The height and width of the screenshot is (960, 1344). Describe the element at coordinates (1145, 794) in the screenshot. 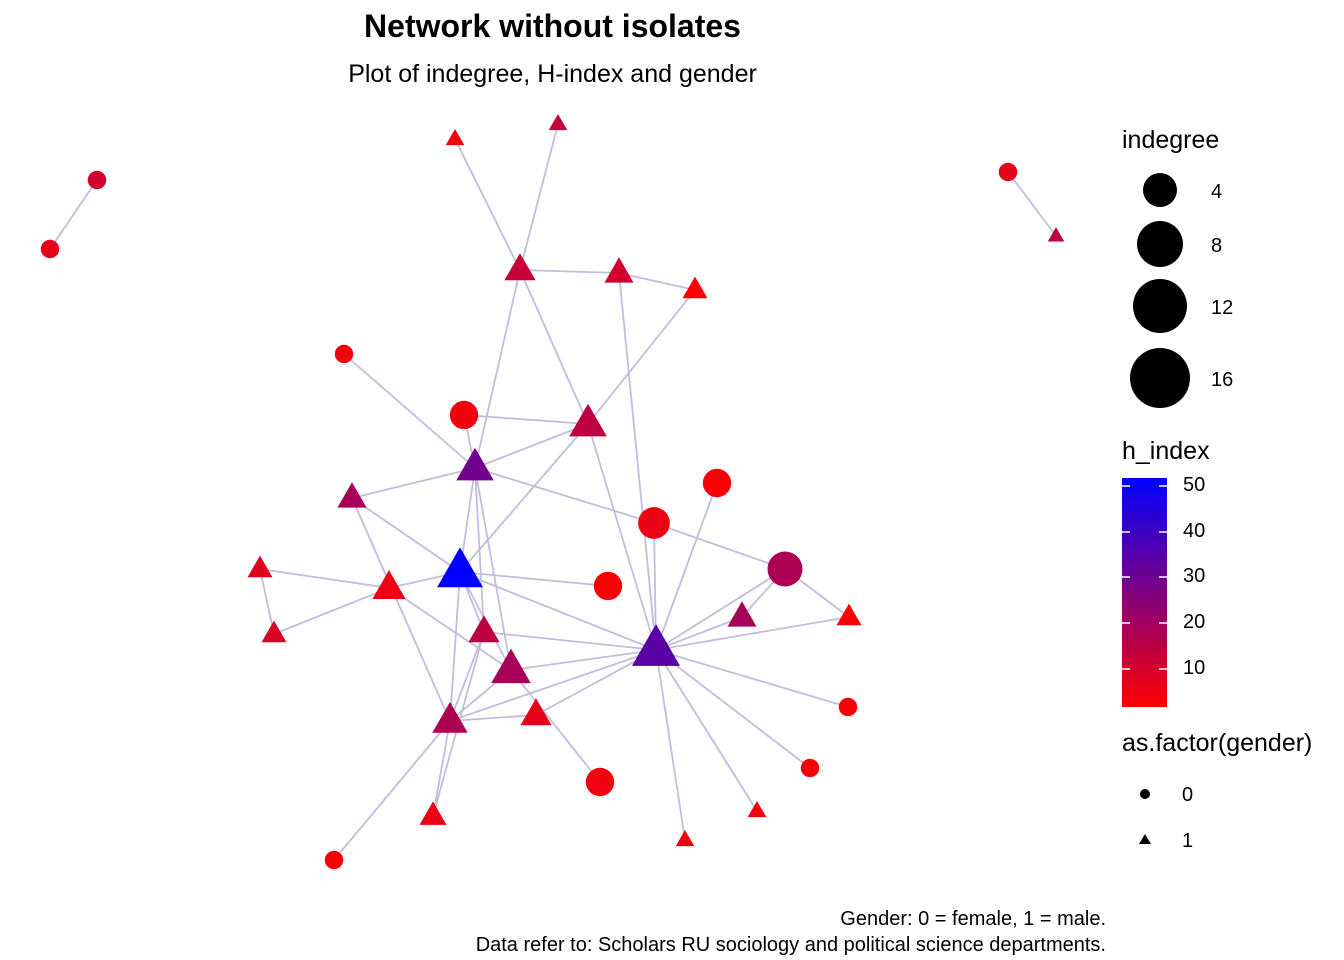

I see `legend-shape-key-circle` at that location.